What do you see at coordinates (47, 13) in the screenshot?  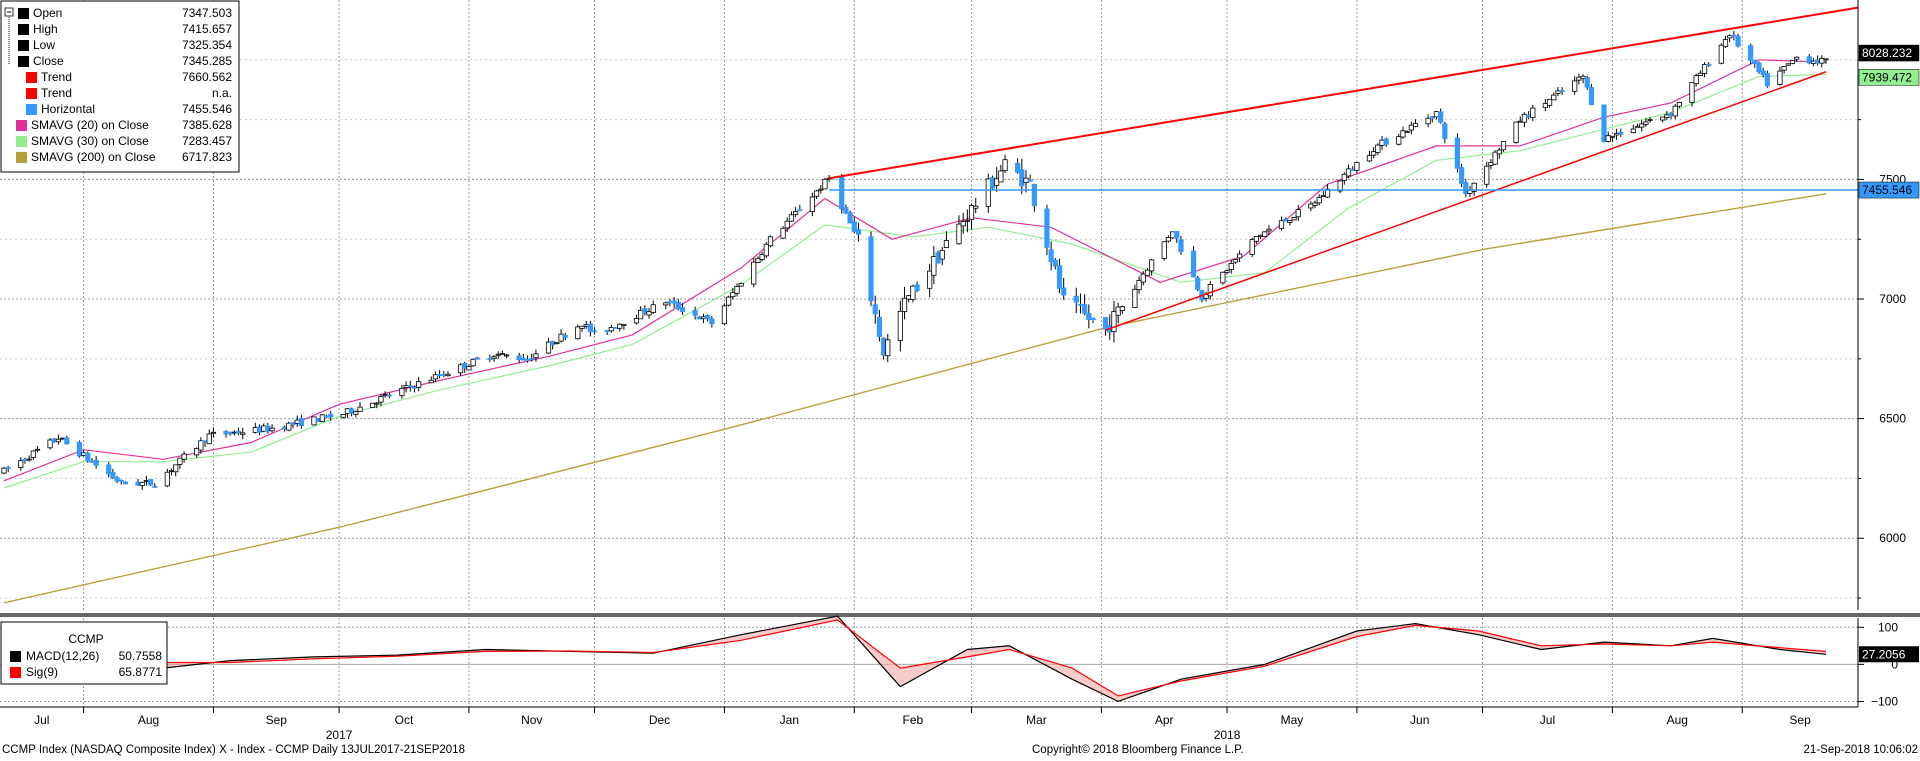 I see `legend-label: Open` at bounding box center [47, 13].